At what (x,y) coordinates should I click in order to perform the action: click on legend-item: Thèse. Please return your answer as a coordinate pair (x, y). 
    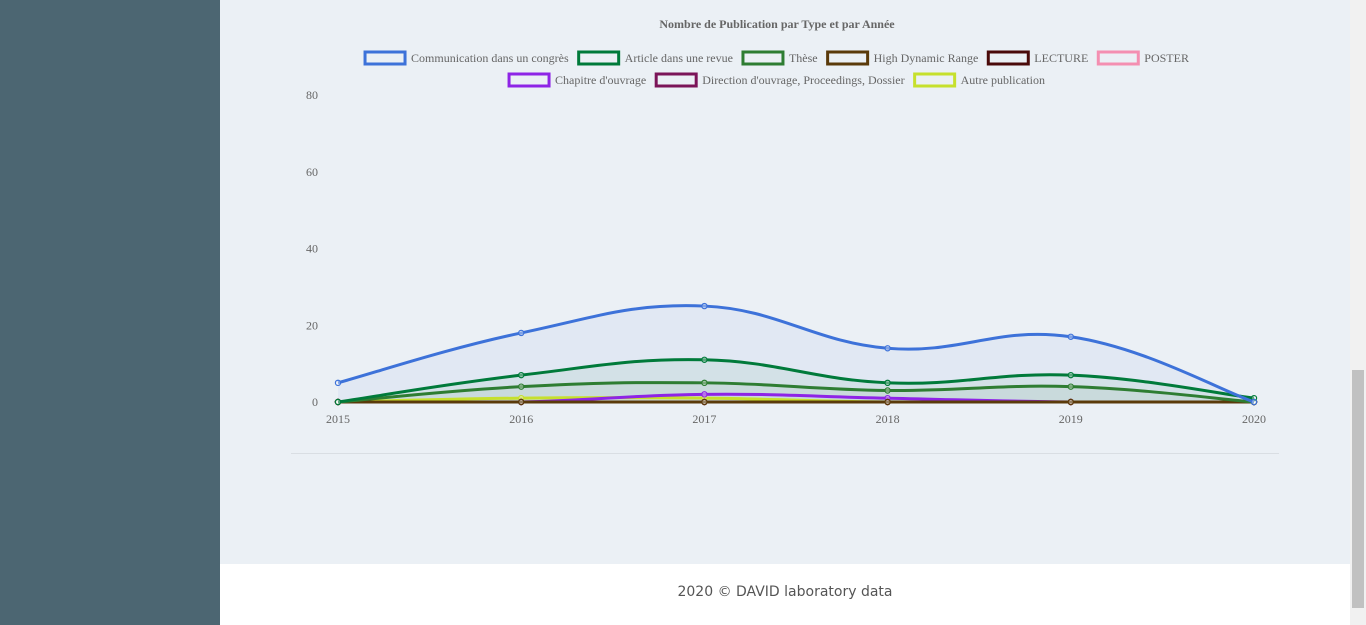
    Looking at the image, I should click on (779, 58).